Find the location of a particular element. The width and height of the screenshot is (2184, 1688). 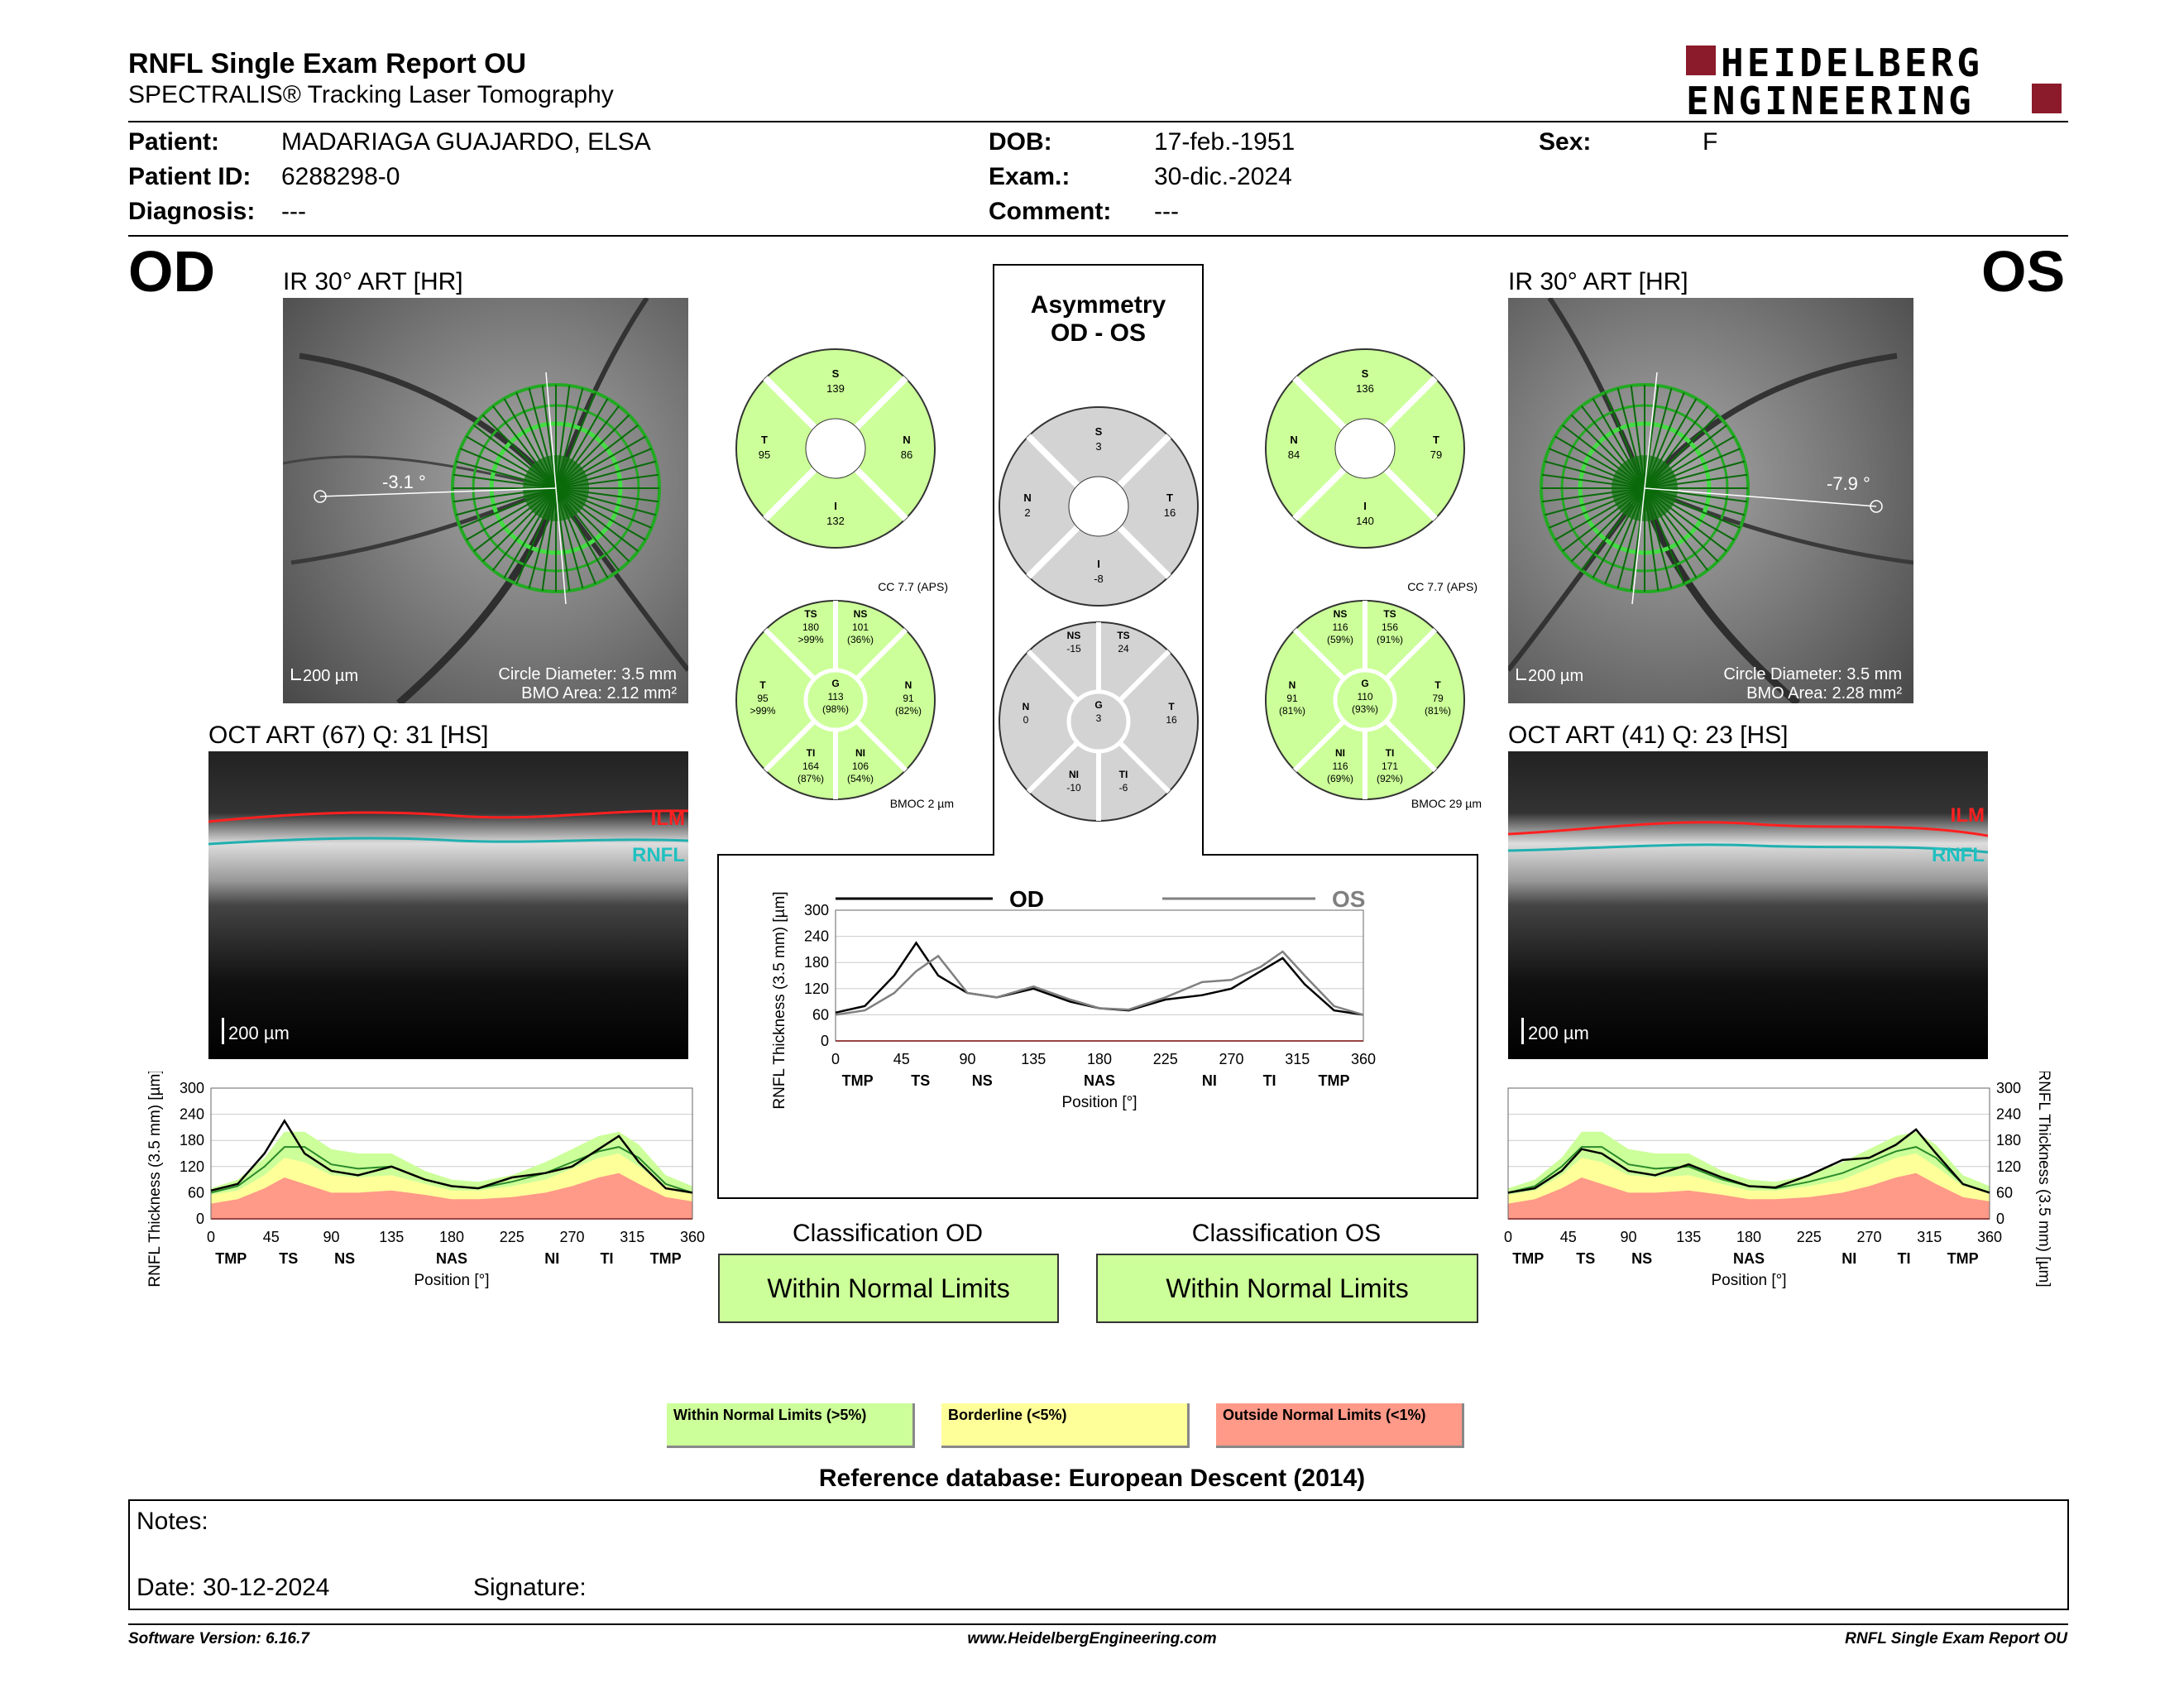

od6-letter-n: N is located at coordinates (908, 685).